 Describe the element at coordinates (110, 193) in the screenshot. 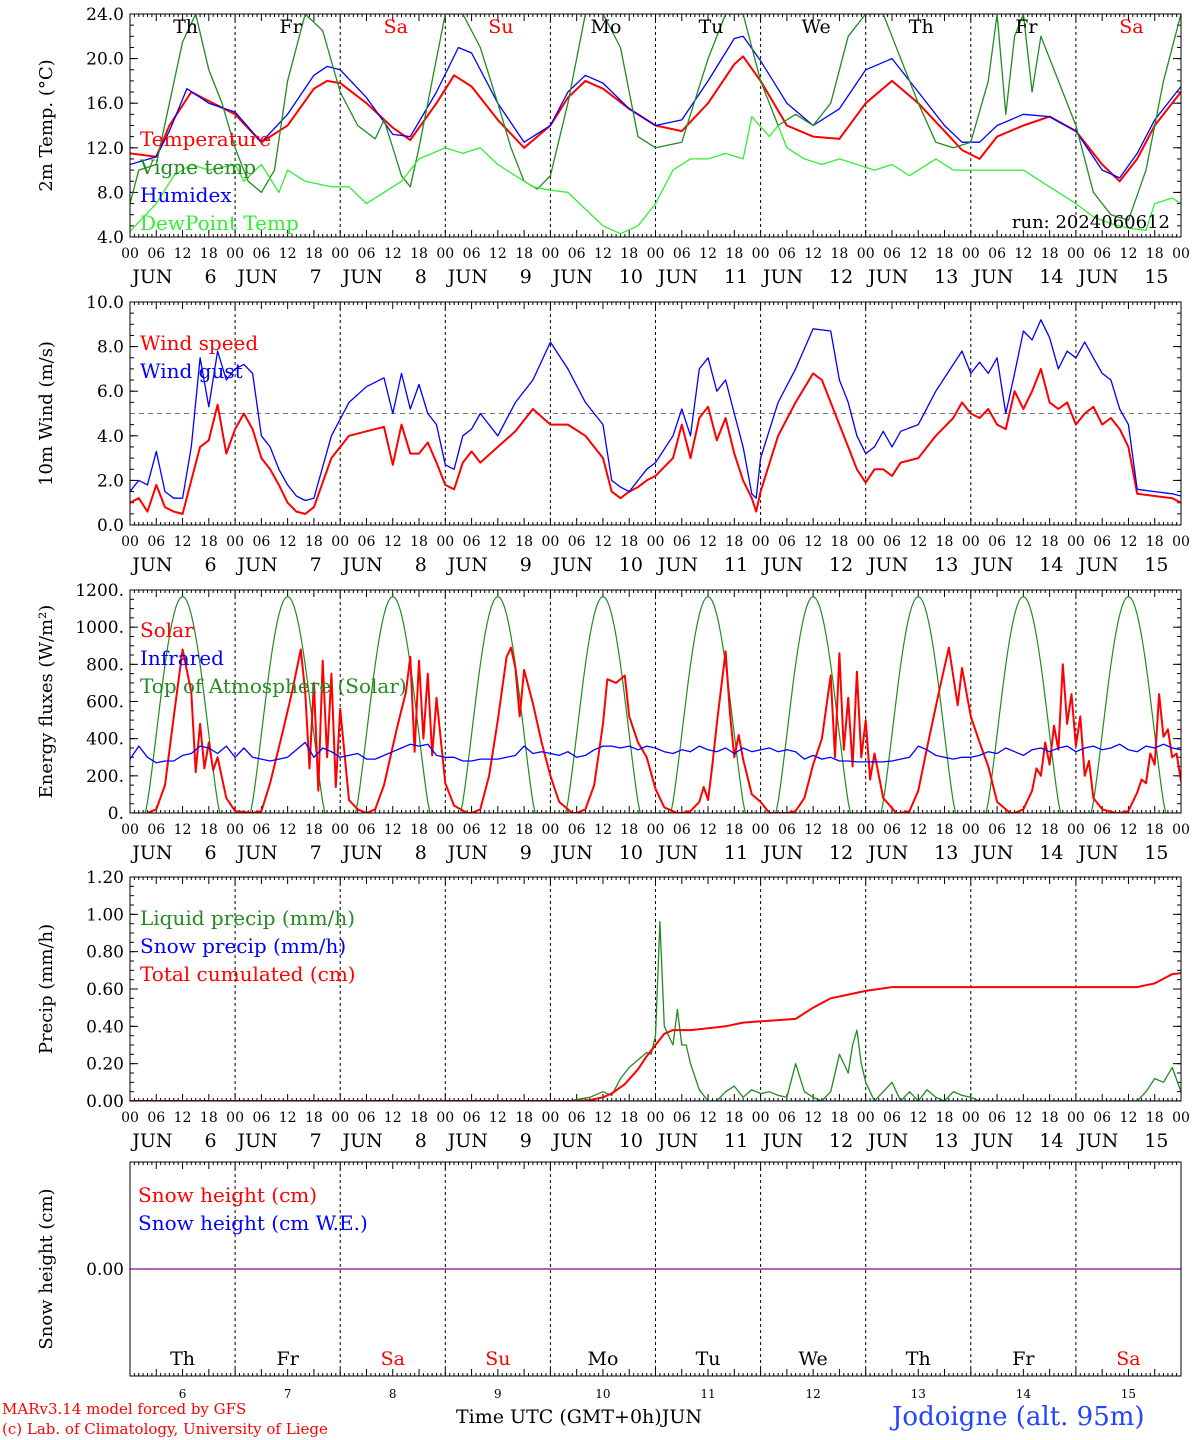

I see `y-tick-label: 8.0` at that location.